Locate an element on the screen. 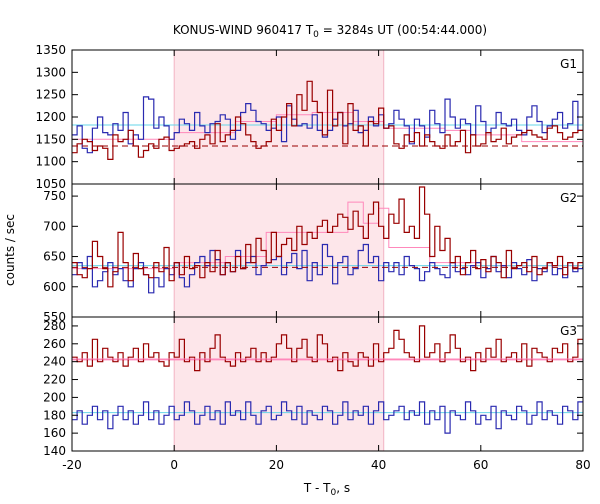 The height and width of the screenshot is (504, 600). x-axis-label: T - T0, s is located at coordinates (326, 489).